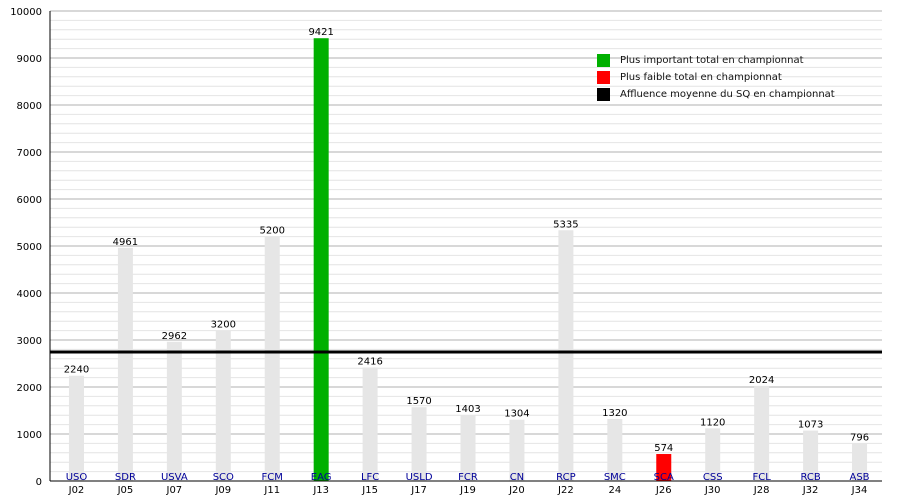  I want to click on team-label-EAG: EAG, so click(321, 477).